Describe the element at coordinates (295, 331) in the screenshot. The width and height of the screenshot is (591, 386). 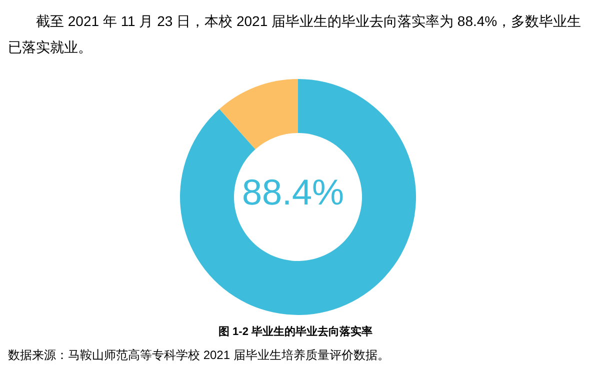
I see `text: 图 1-2 毕业生的毕业去向落实率` at that location.